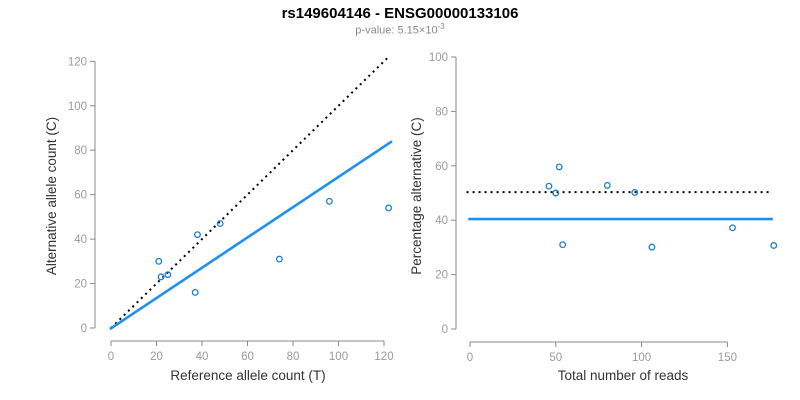 This screenshot has height=400, width=800. I want to click on pvalue-exponent: -3, so click(441, 26).